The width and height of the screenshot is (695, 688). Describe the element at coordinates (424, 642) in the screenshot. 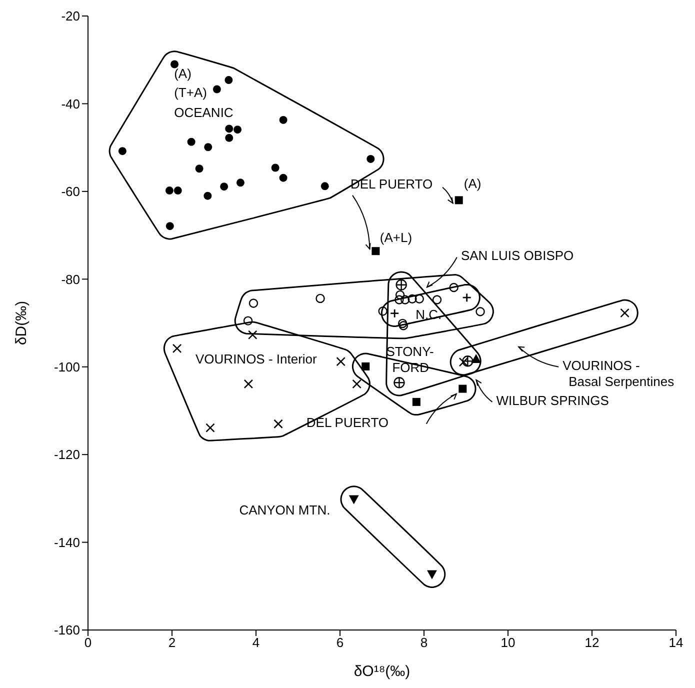

I see `x-tick-label: 8` at that location.